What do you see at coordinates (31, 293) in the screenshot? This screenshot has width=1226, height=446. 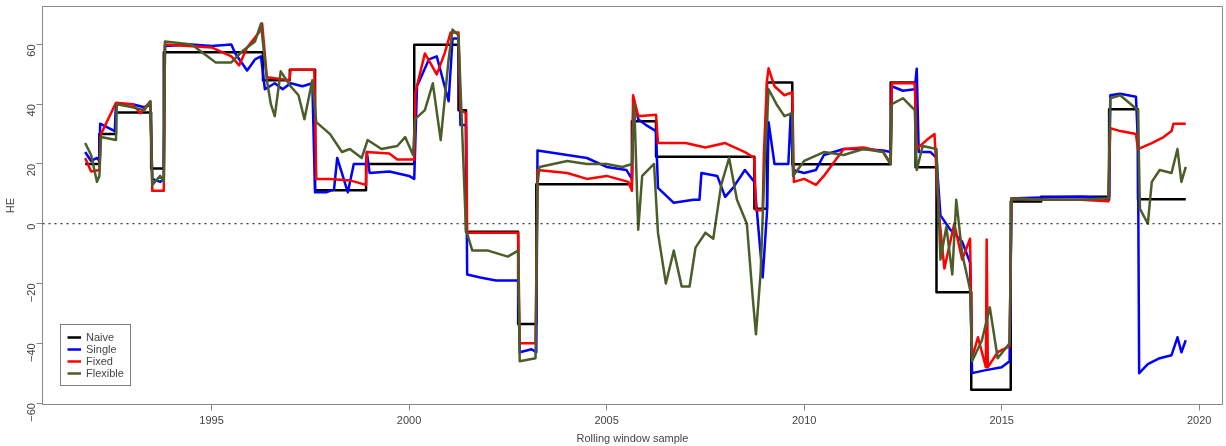 I see `y-tick-label: −20` at bounding box center [31, 293].